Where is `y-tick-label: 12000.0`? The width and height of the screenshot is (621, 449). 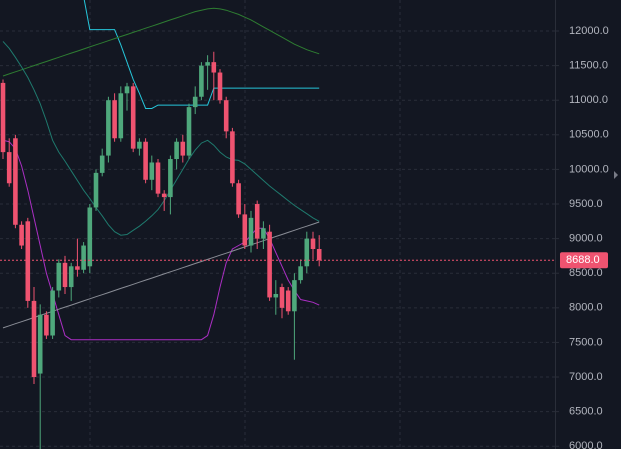
y-tick-label: 12000.0 is located at coordinates (589, 31).